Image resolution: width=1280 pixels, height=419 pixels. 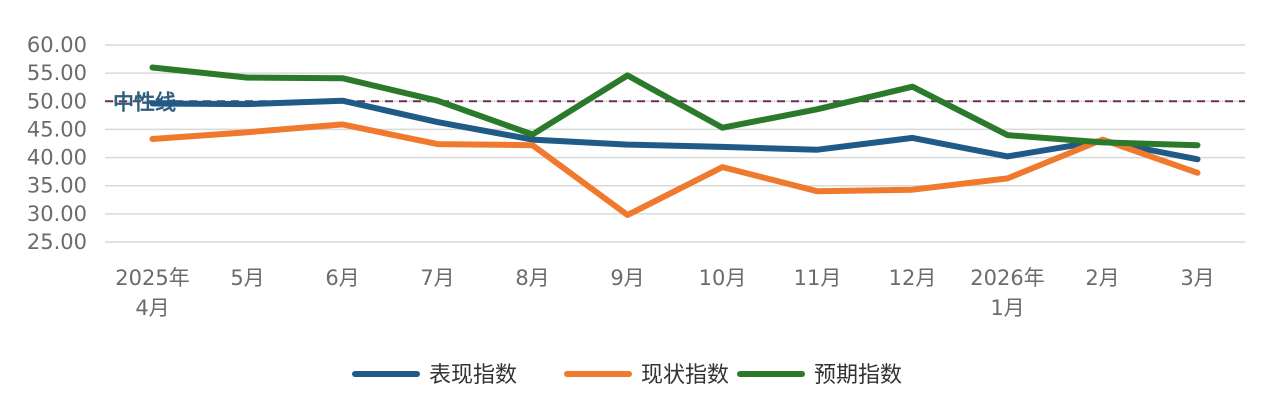 I want to click on y-tick-label: 25.00, so click(x=57, y=242).